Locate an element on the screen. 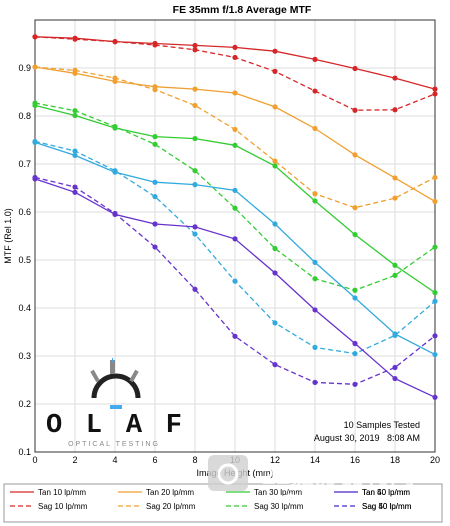 The image size is (450, 526). y-axis-label: MTF (Rel 1.0) is located at coordinates (8, 236).